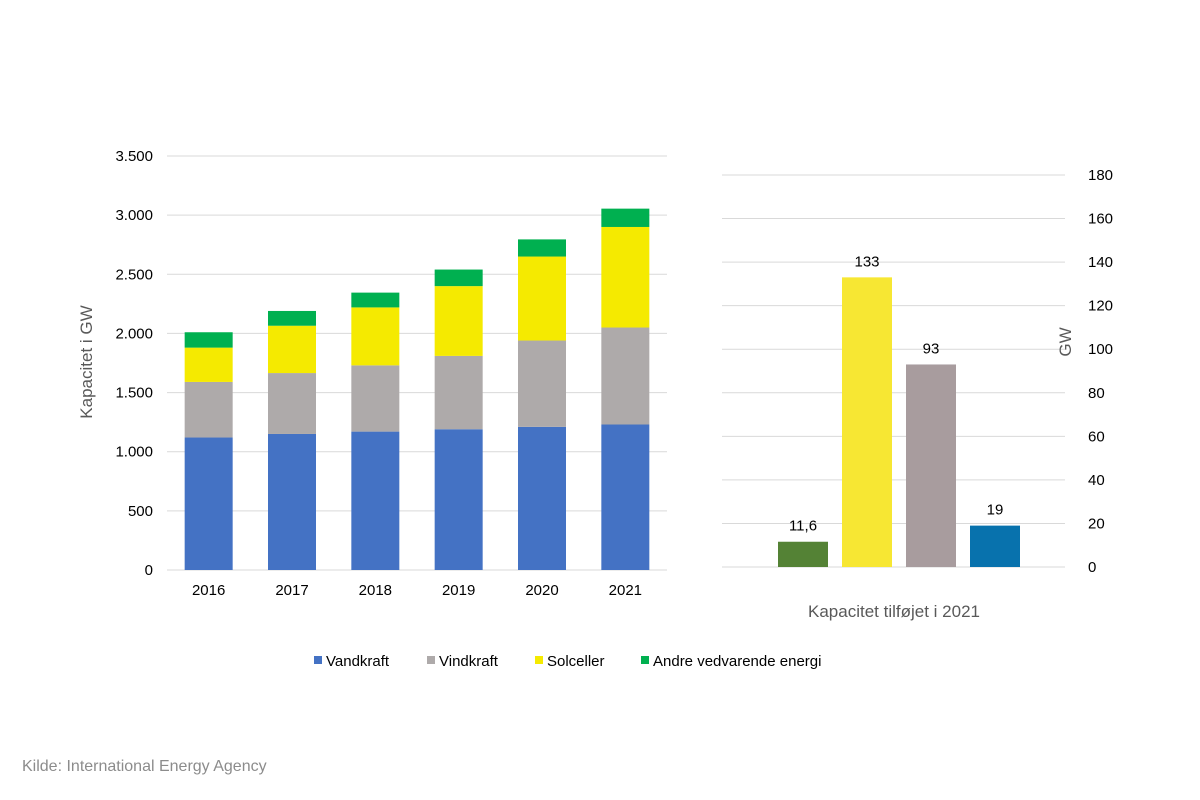 This screenshot has height=800, width=1200. I want to click on left-y-tick-label: 3.000, so click(134, 215).